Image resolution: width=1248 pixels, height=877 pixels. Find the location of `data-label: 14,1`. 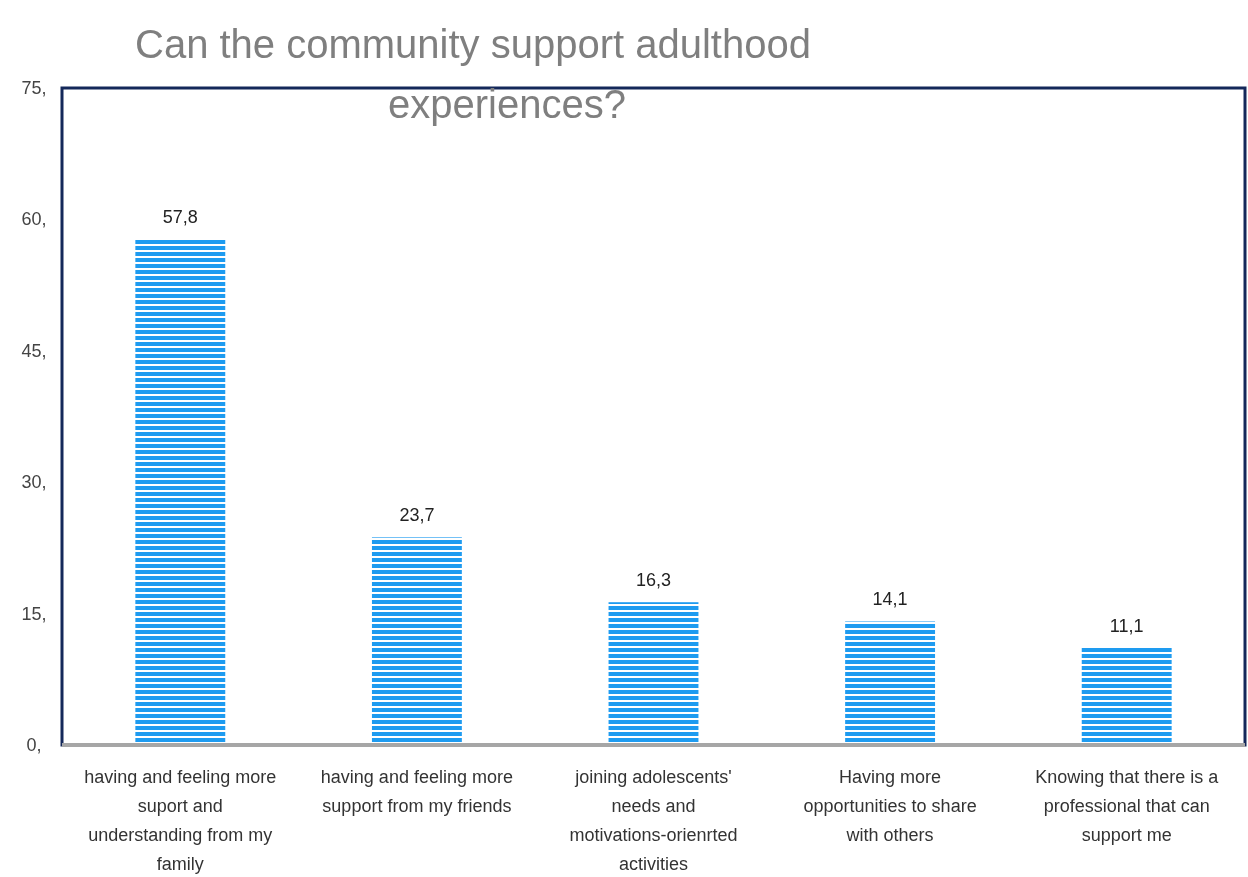

data-label: 14,1 is located at coordinates (890, 599).